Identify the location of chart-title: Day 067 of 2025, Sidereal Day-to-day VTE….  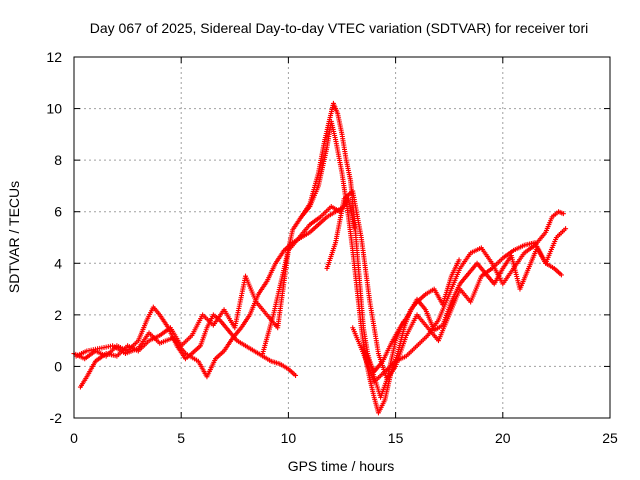
(339, 28).